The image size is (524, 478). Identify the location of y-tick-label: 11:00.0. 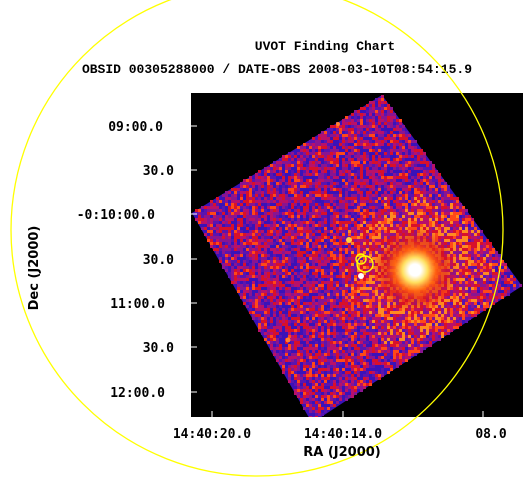
(137, 304).